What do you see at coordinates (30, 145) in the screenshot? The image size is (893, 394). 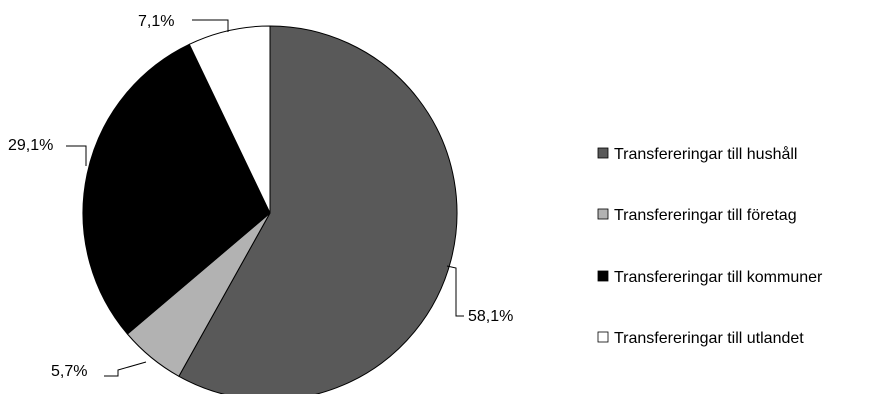 I see `data-label-kommuner: 29,1%` at bounding box center [30, 145].